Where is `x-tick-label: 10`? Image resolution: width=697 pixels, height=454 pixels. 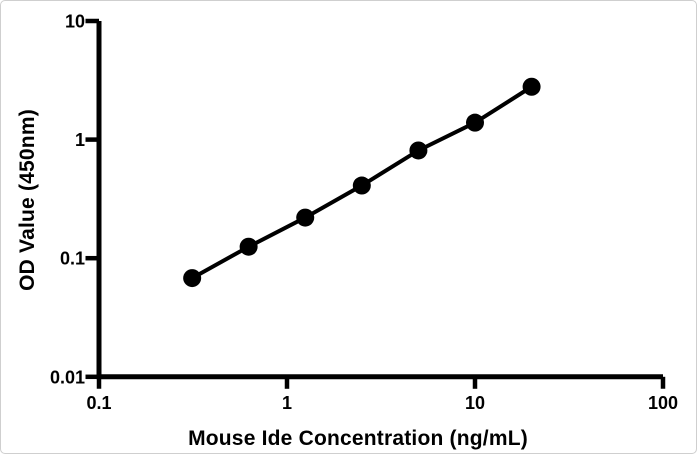 x-tick-label: 10 is located at coordinates (475, 403).